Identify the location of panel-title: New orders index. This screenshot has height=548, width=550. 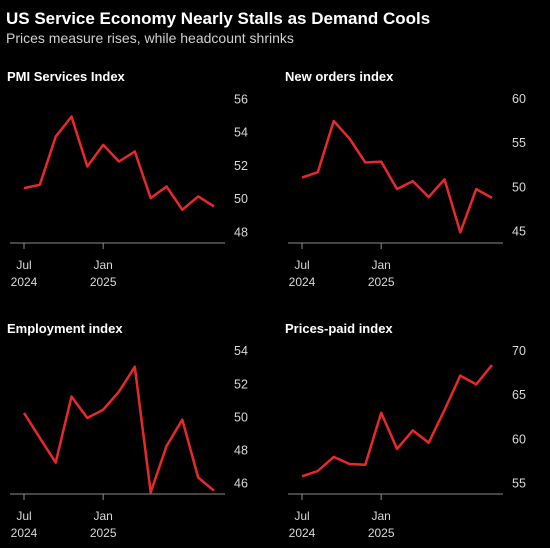
(339, 76).